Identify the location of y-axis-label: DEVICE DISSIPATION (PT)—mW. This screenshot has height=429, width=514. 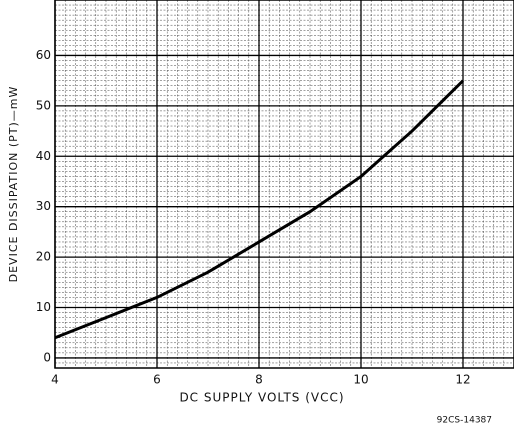
(13, 184).